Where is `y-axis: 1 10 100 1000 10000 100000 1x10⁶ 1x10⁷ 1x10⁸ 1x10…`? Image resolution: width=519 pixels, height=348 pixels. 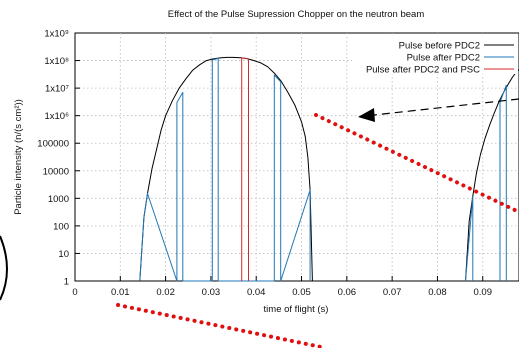 y-axis: 1 10 100 1000 10000 100000 1x10⁶ 1x10⁷ 1x10⁸ 1x10… is located at coordinates (58, 158).